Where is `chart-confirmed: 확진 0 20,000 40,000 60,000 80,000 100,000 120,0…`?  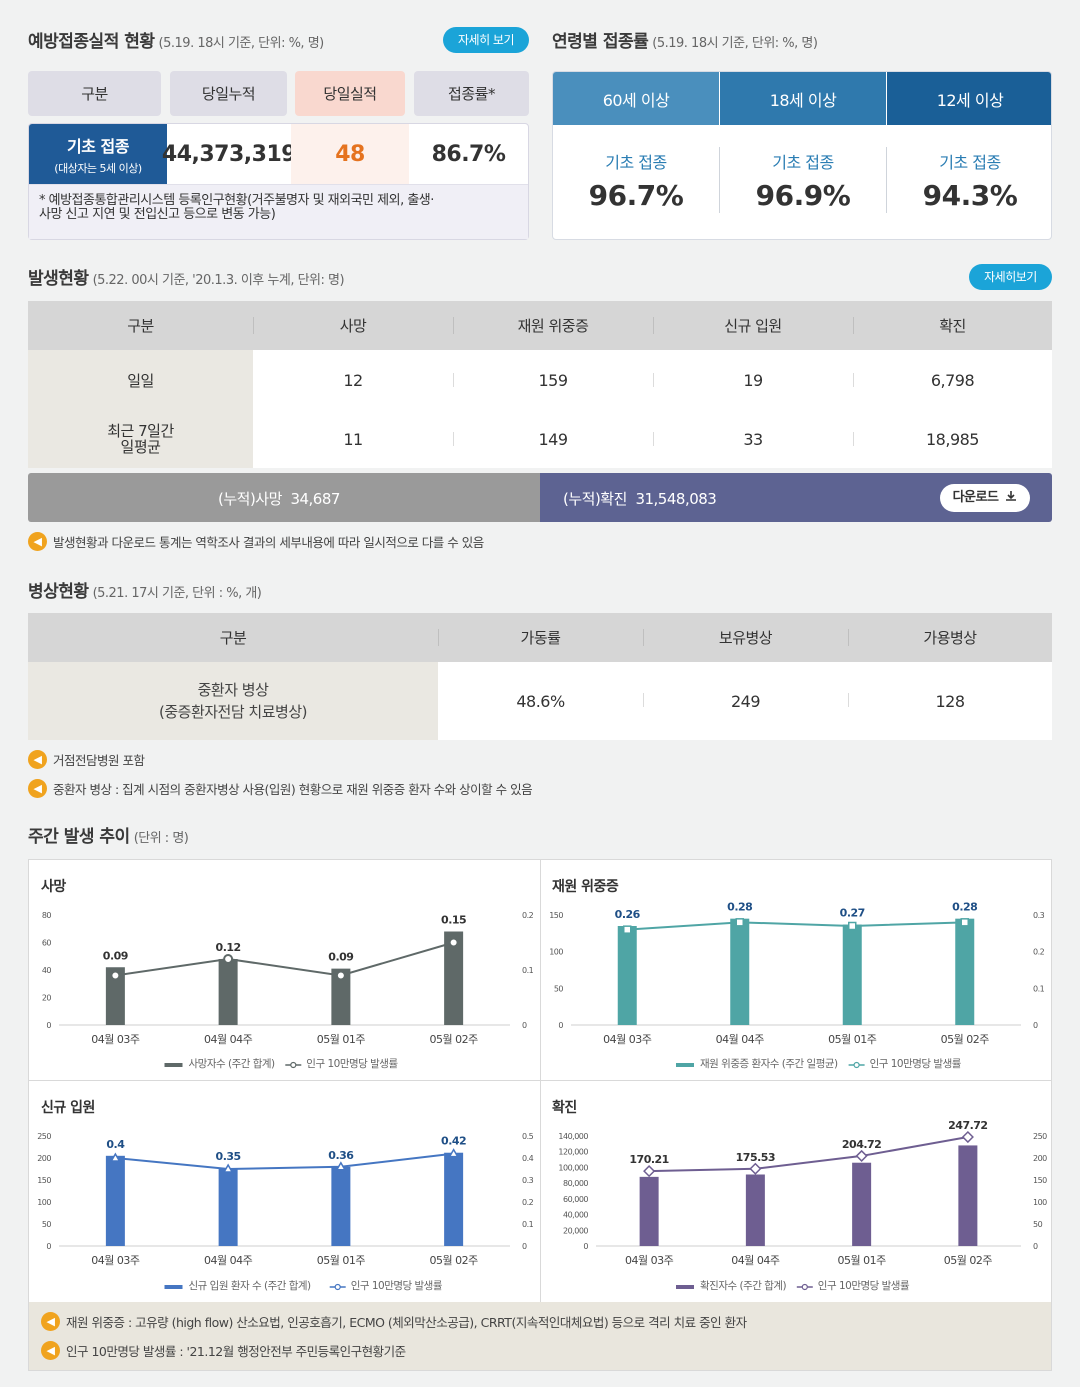
chart-confirmed: 확진 0 20,000 40,000 60,000 80,000 100,000 120,0… is located at coordinates (796, 1191).